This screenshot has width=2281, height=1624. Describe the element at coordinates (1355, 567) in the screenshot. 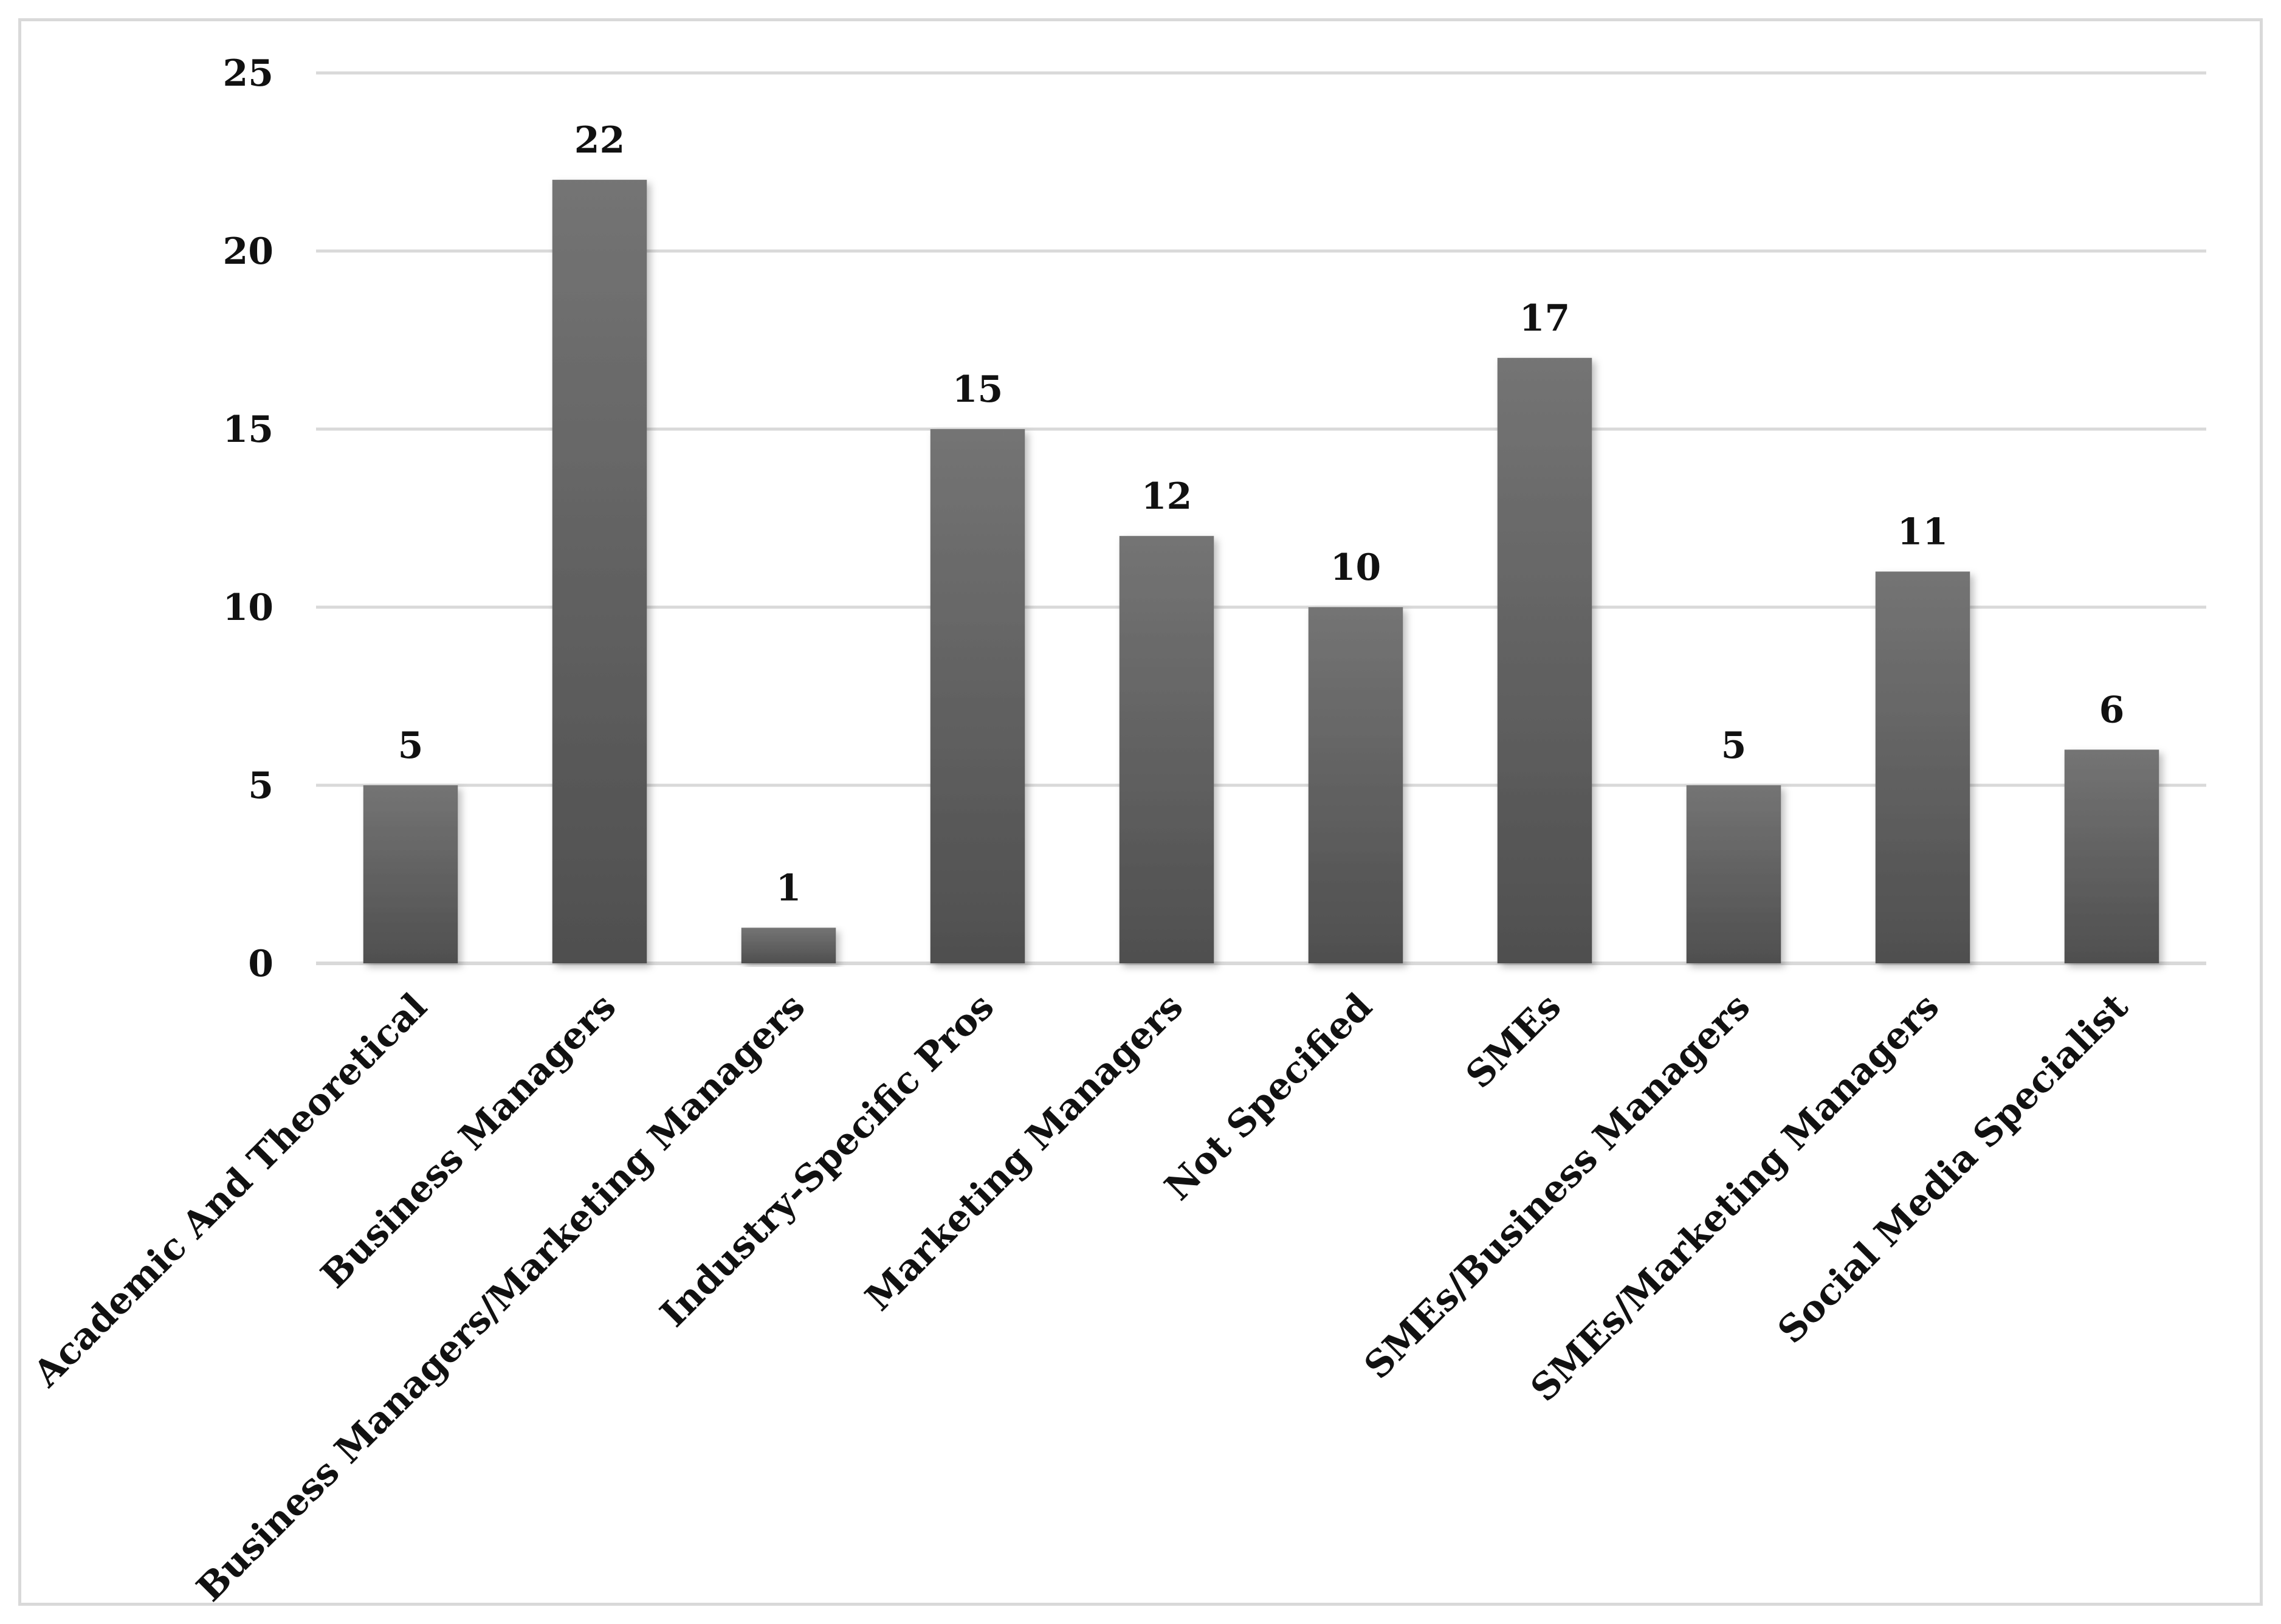

I see `data-label-6: 10` at that location.